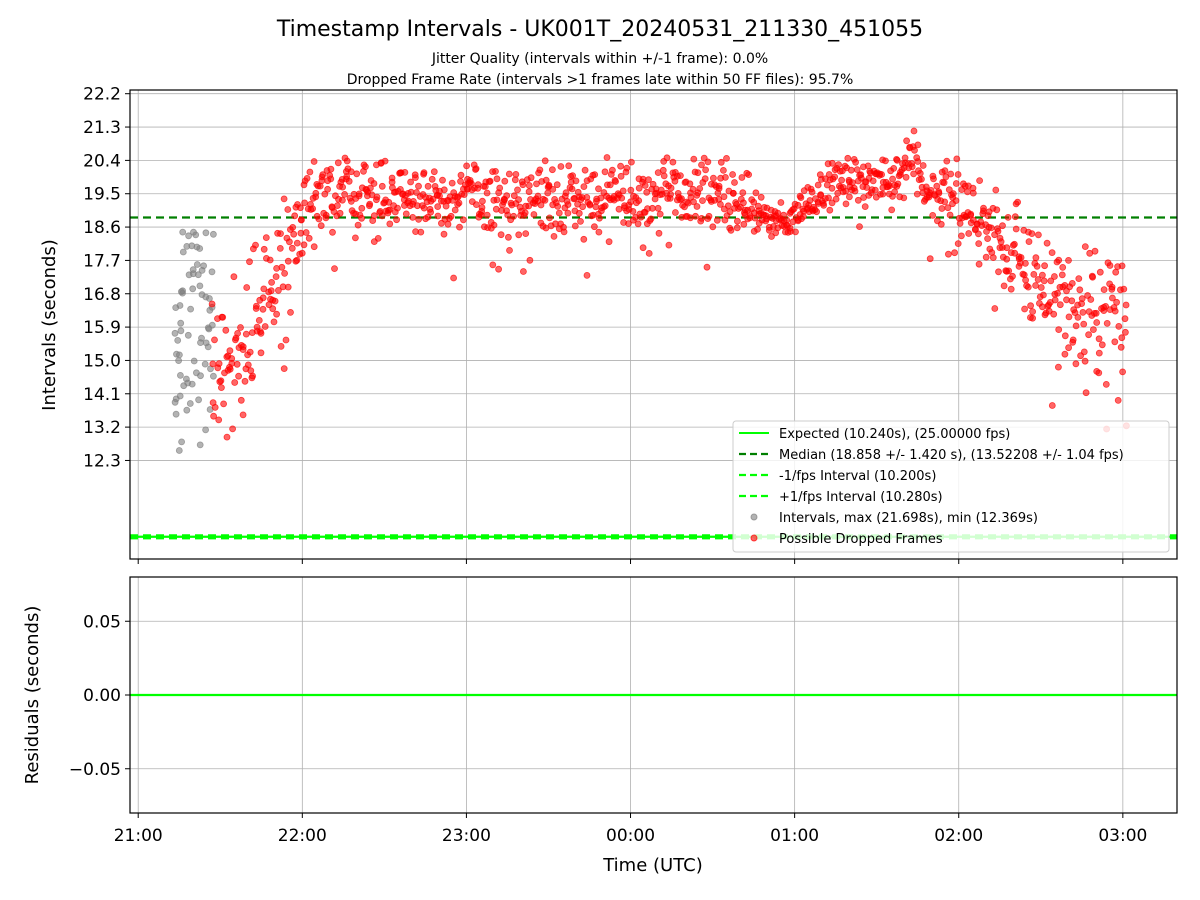 The height and width of the screenshot is (900, 1200). Describe the element at coordinates (102, 622) in the screenshot. I see `bottom-y-tick-label: 0.05` at that location.